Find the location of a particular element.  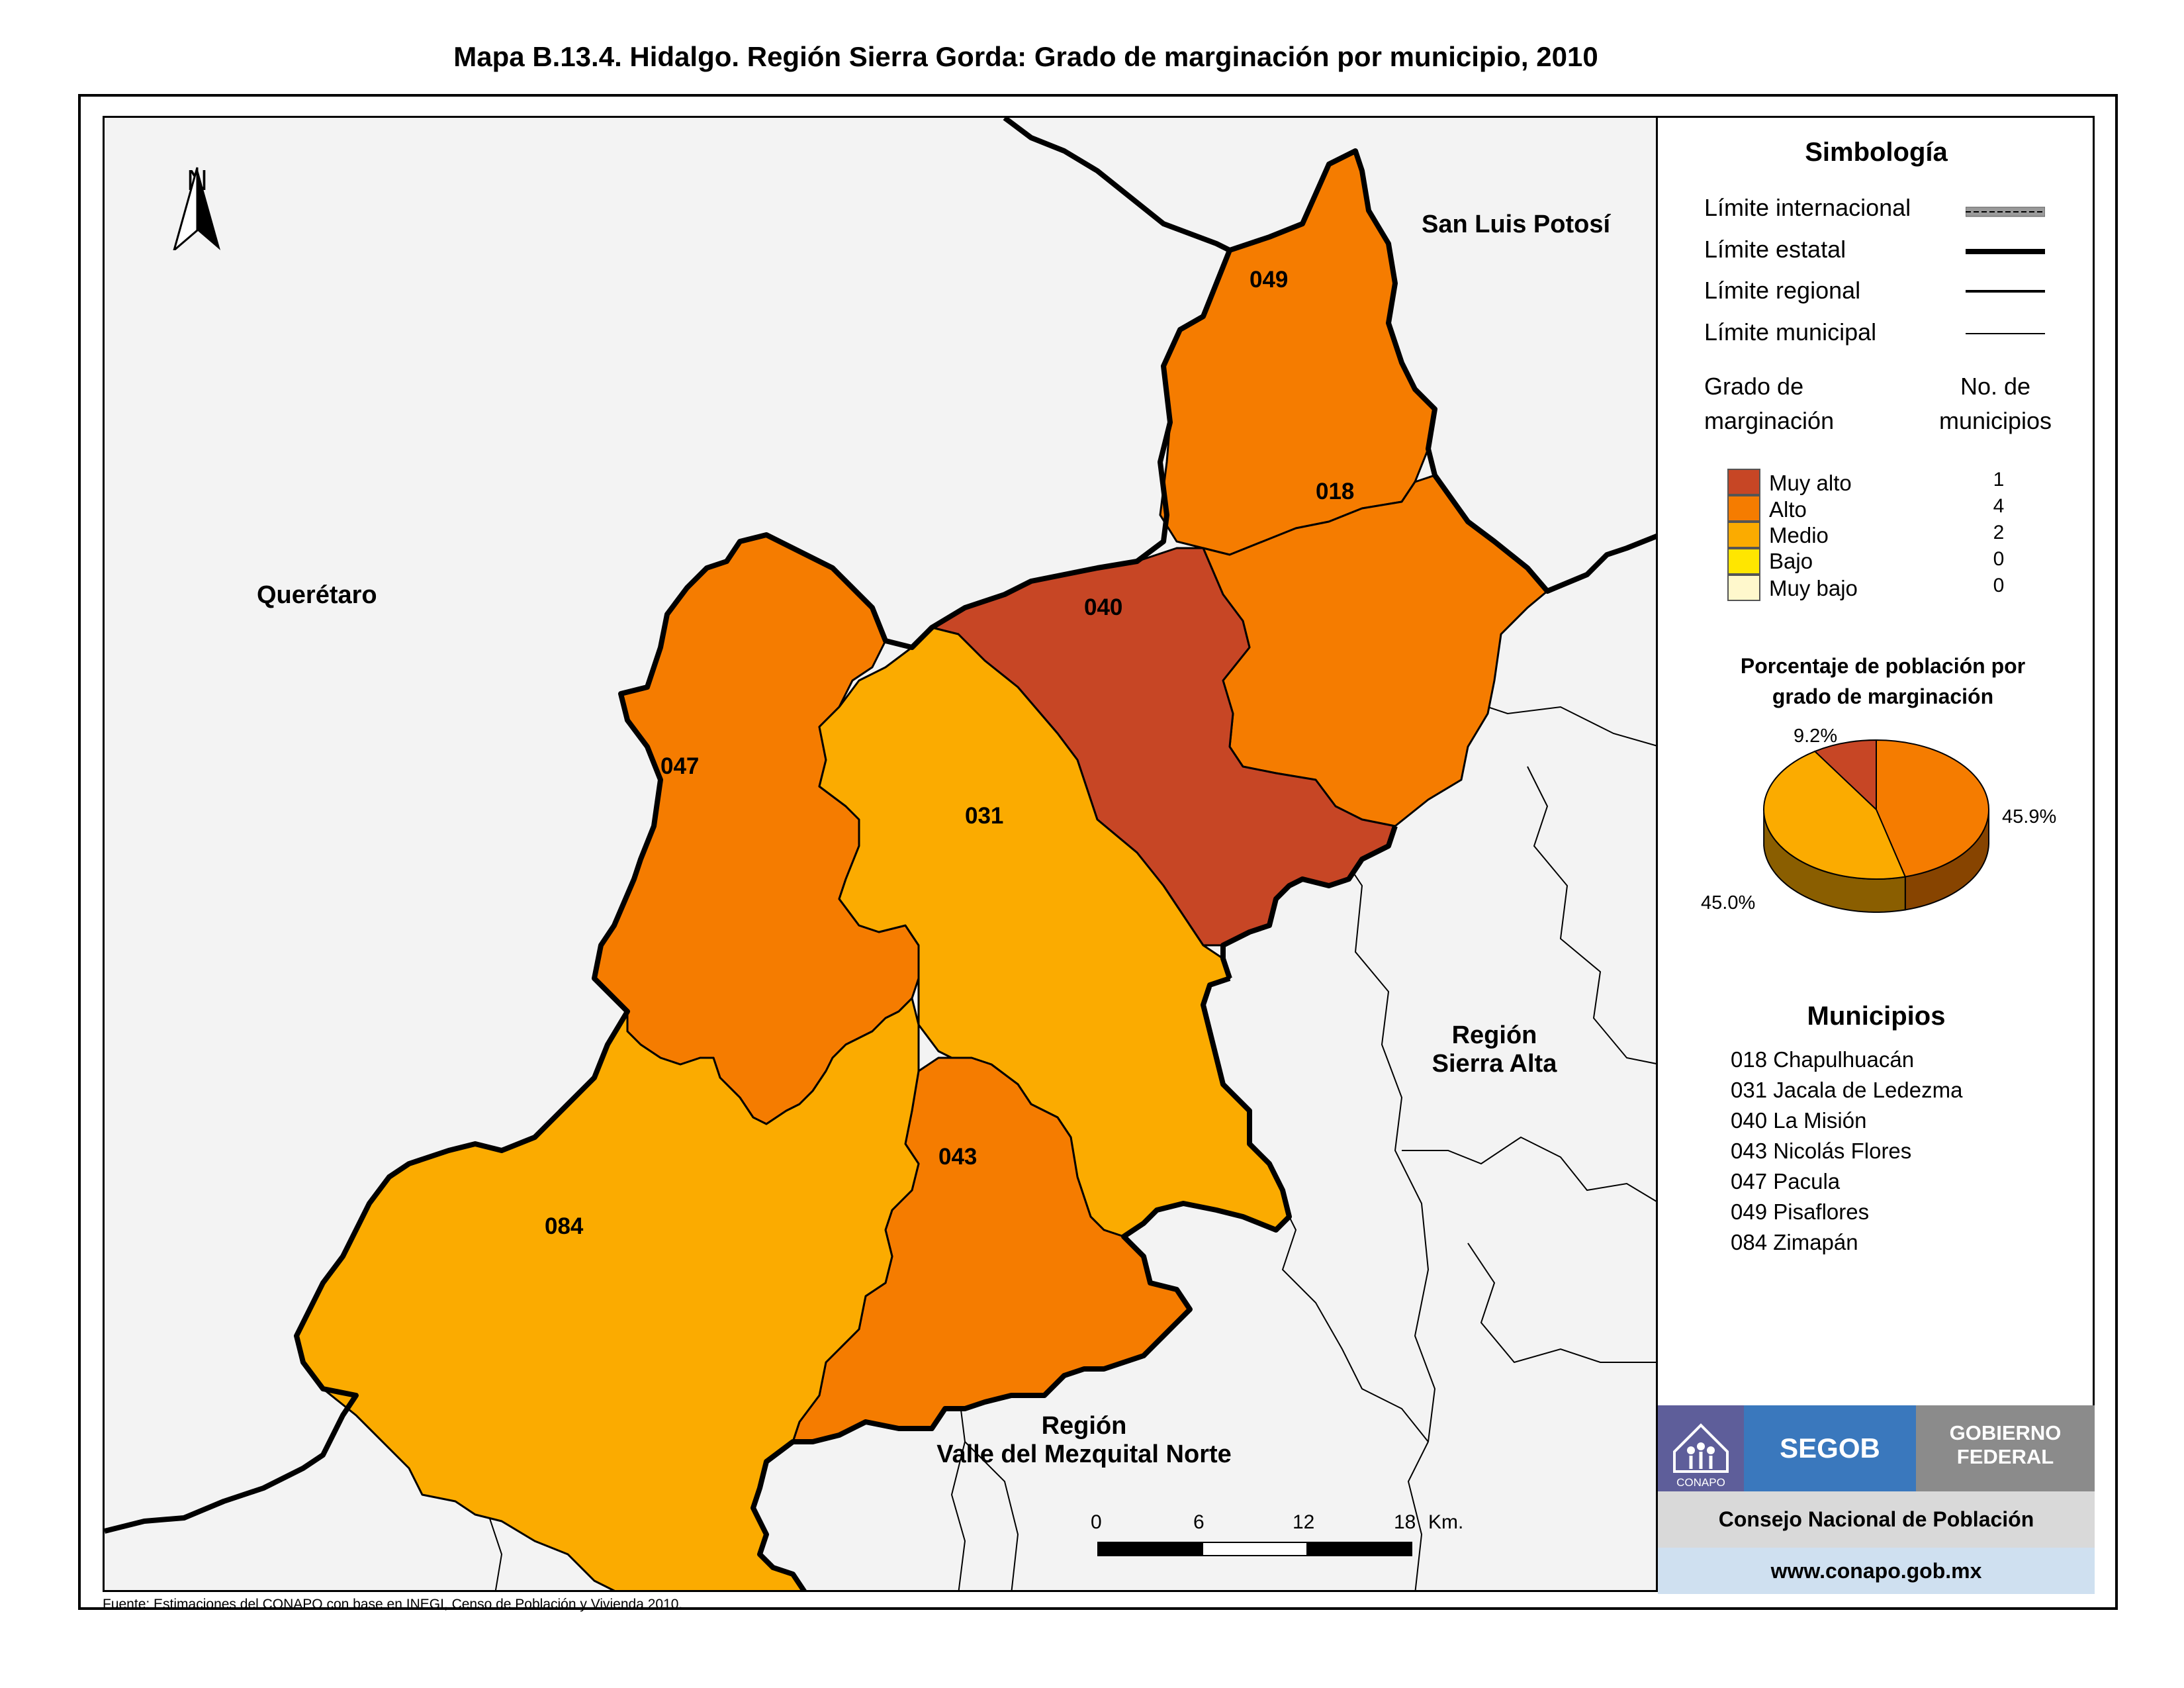

pie-pct-medio: 45.0% is located at coordinates (1729, 903).